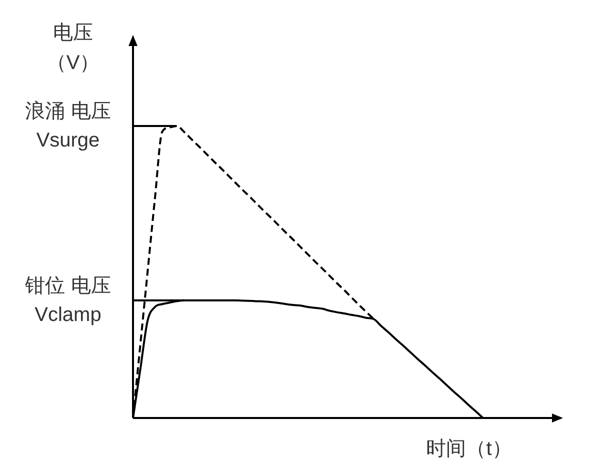 This screenshot has height=476, width=616. I want to click on y-axis-title: 电压（V）, so click(73, 48).